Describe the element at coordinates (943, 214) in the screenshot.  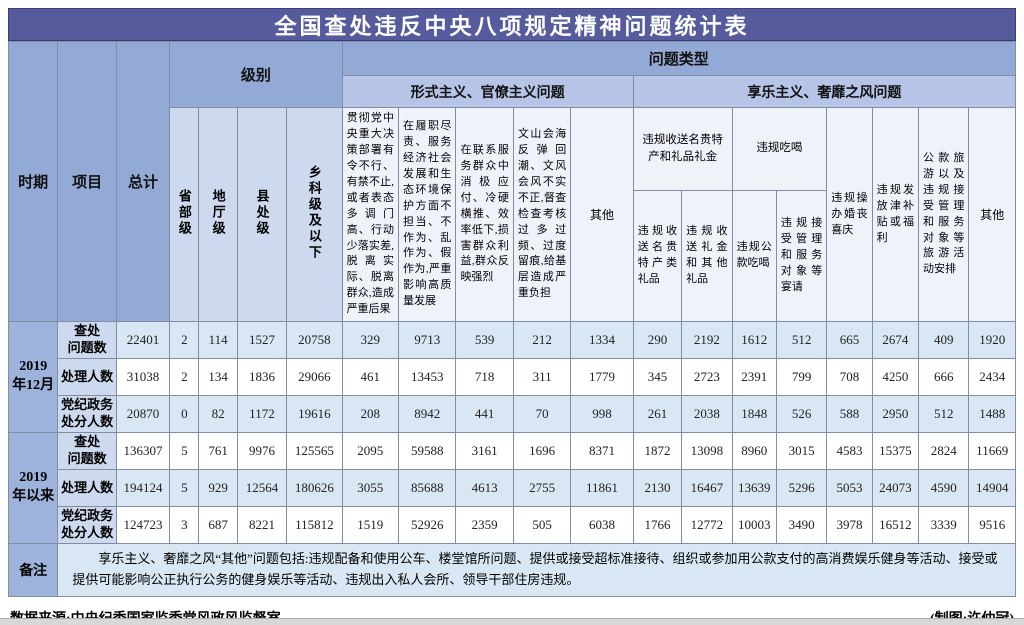
I see `header-public-funds-travel: 公款旅游以及违规接受管理和服务对象等旅游活动安排` at that location.